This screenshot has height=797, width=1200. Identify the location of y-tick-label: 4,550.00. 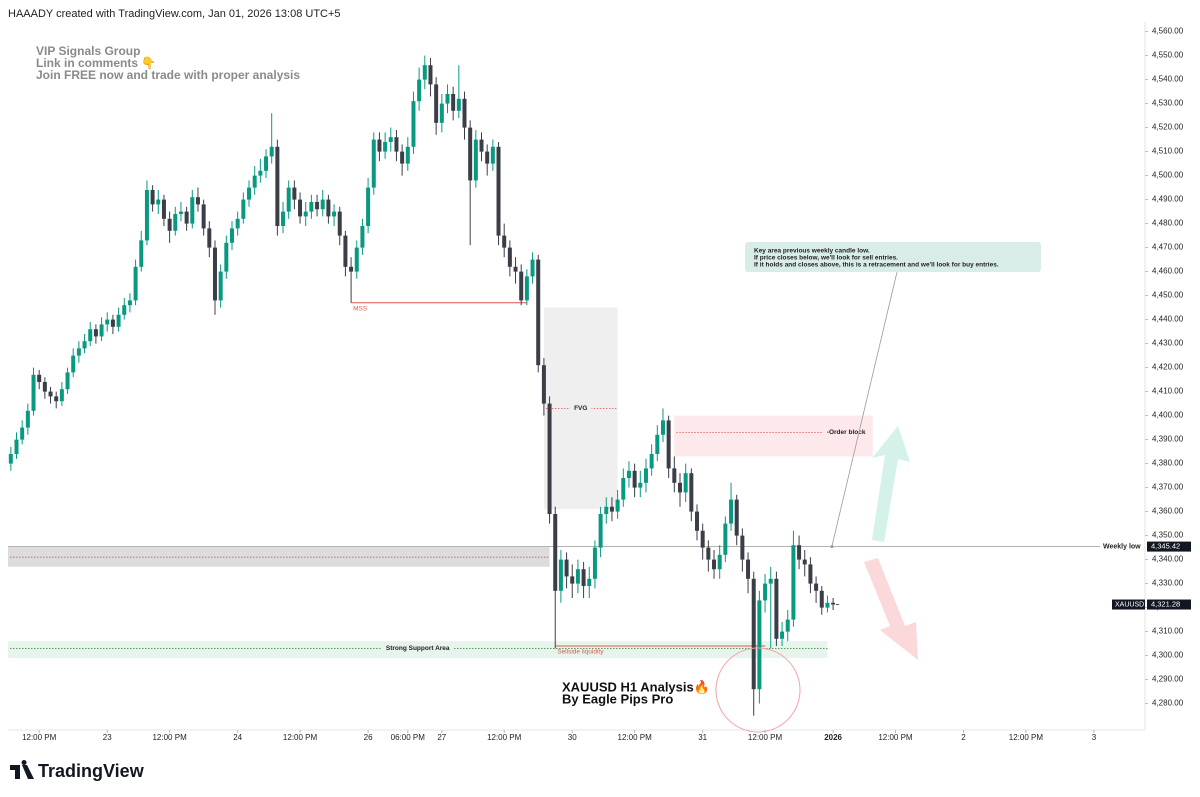
(1168, 55).